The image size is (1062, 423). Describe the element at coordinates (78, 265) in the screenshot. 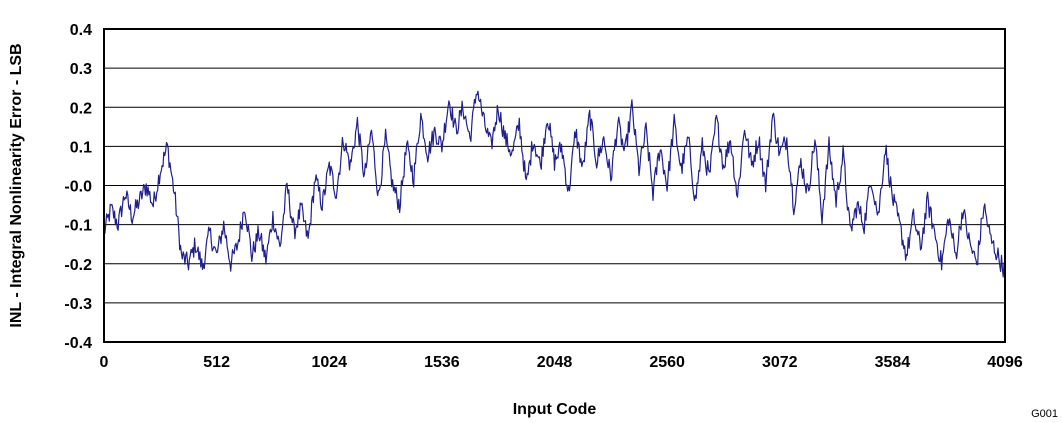

I see `y-tick-label: -0.2` at that location.